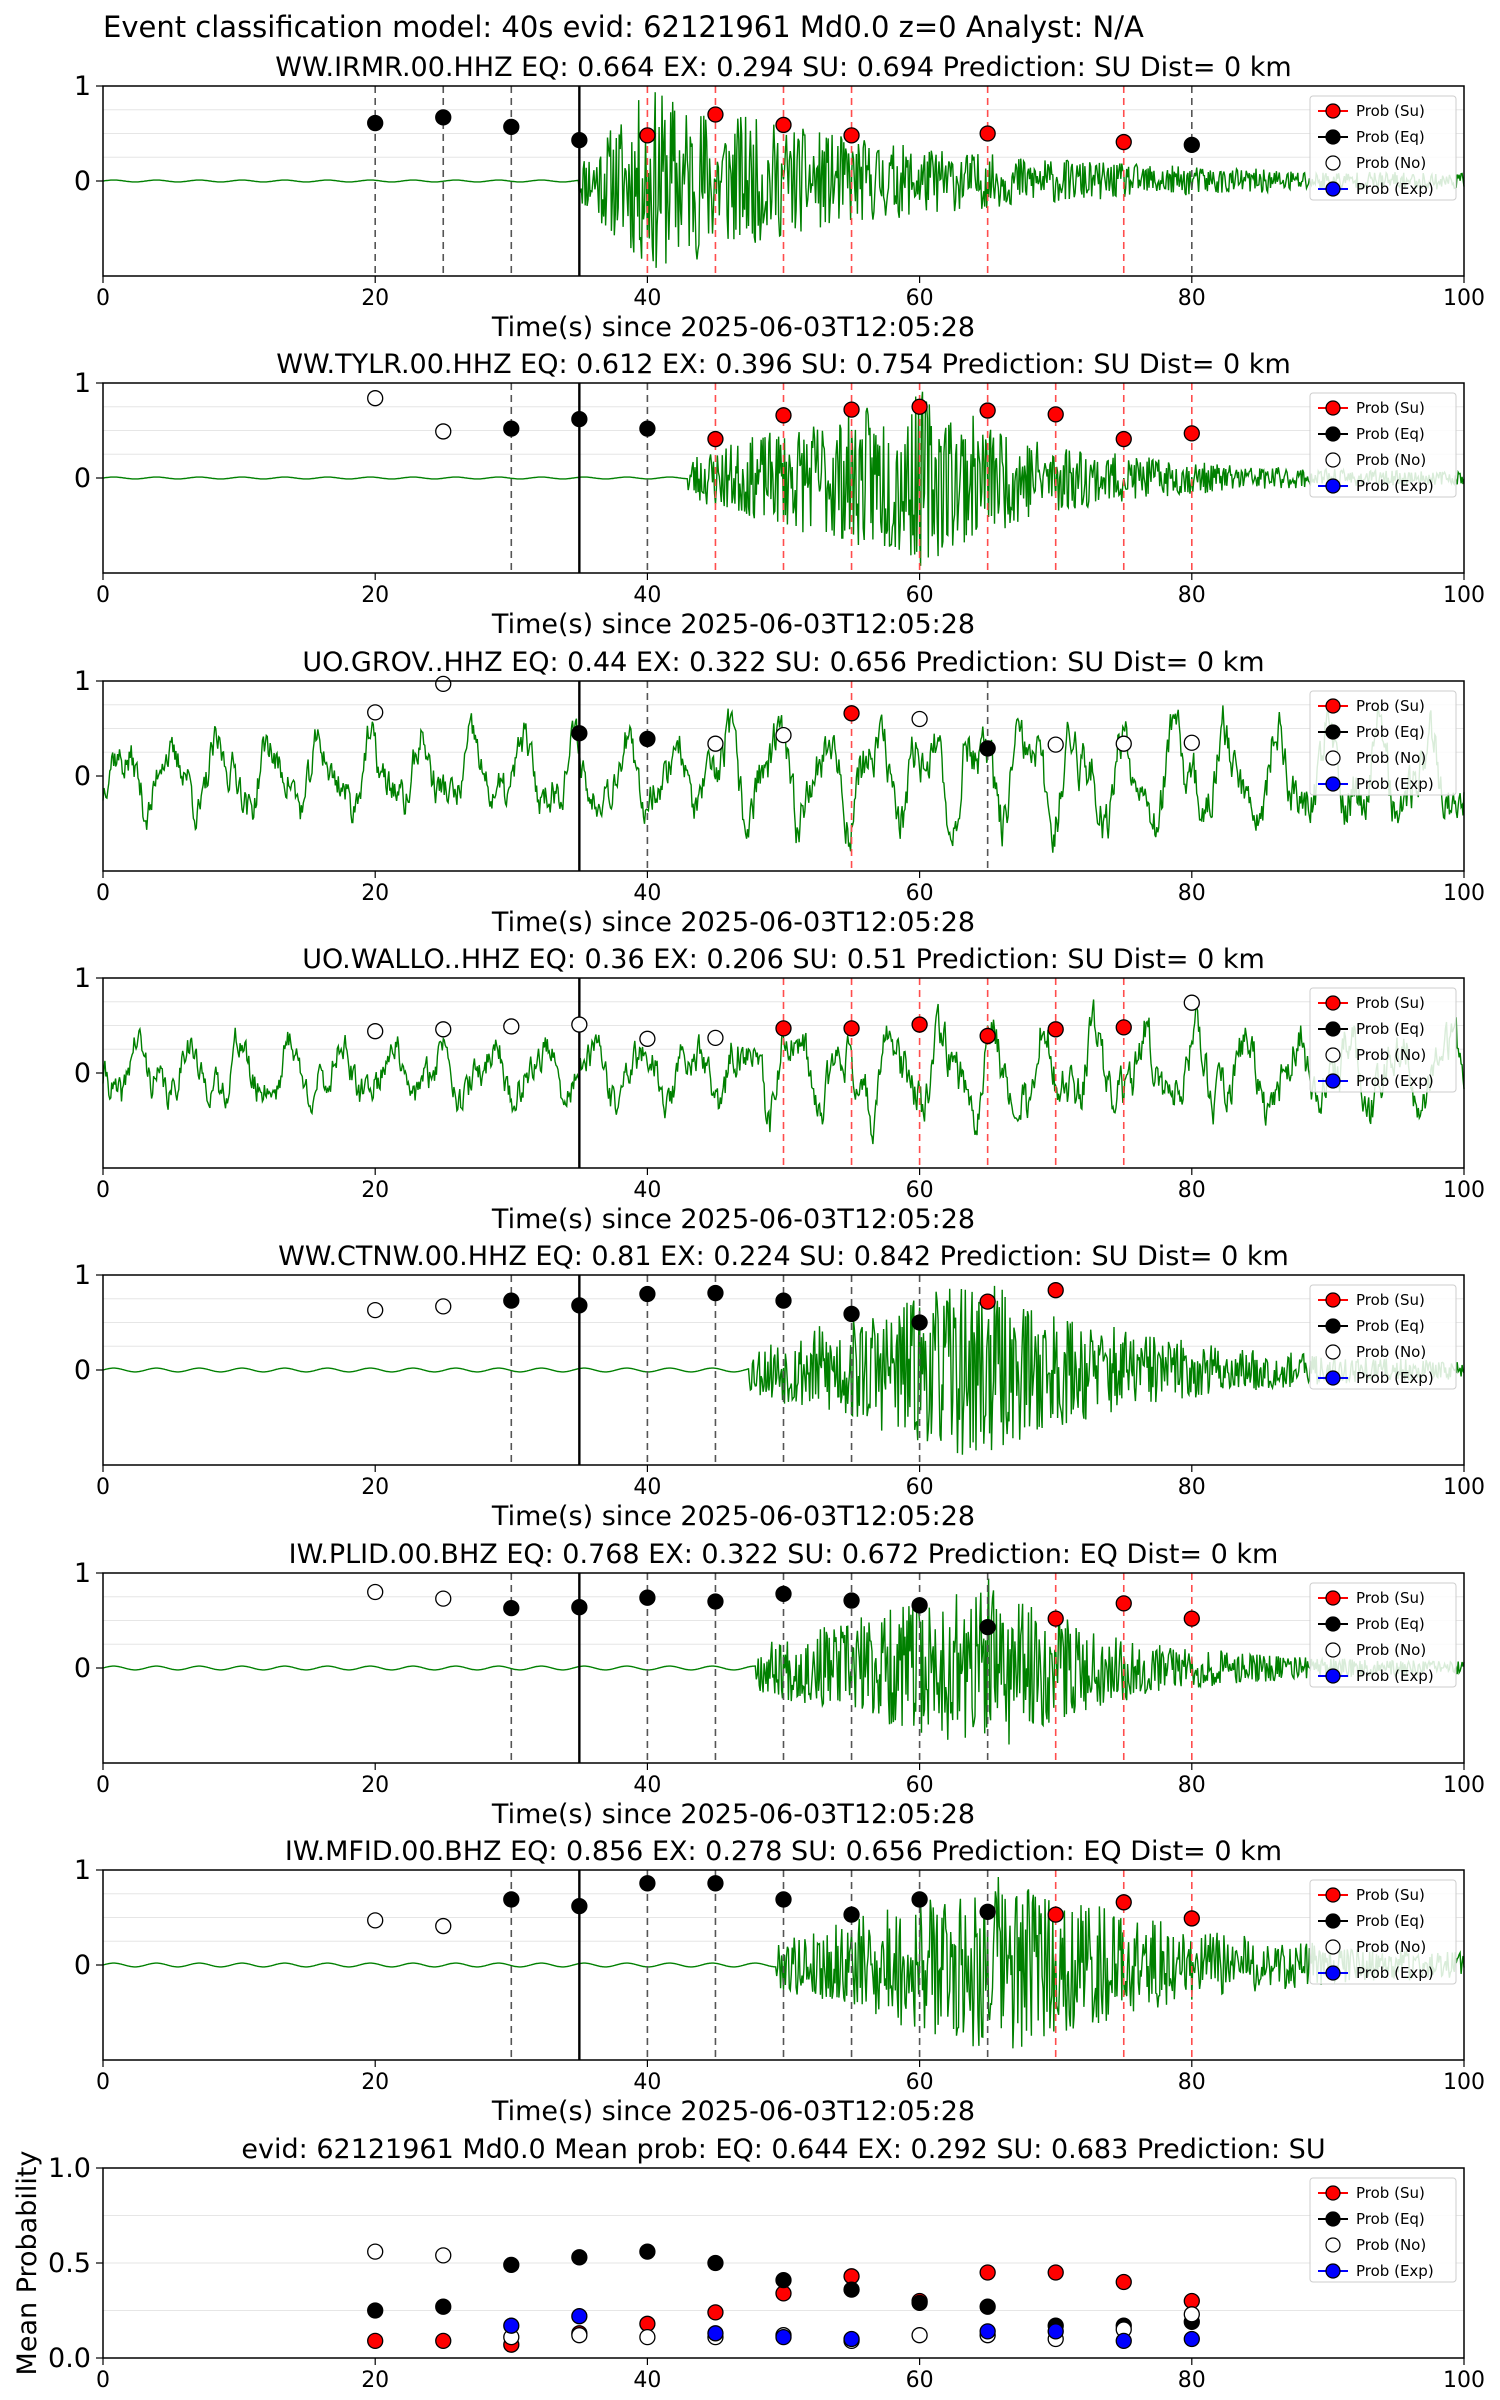 This screenshot has height=2400, width=1500. What do you see at coordinates (27, 2263) in the screenshot?
I see `y-axis-label: Mean Probability` at bounding box center [27, 2263].